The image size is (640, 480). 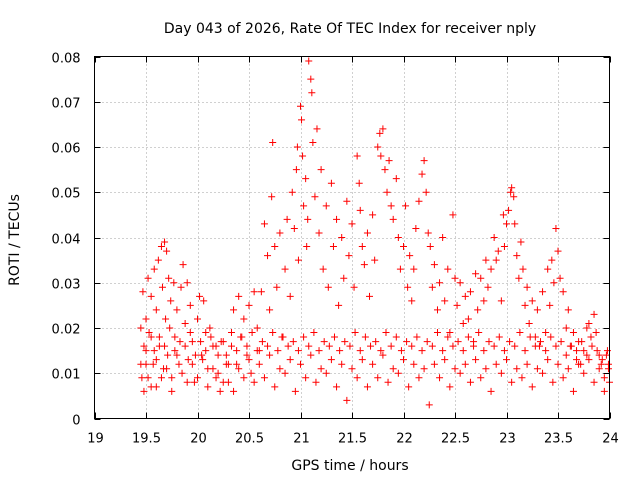 I want to click on y-tick-label: 0.07, so click(x=66, y=104).